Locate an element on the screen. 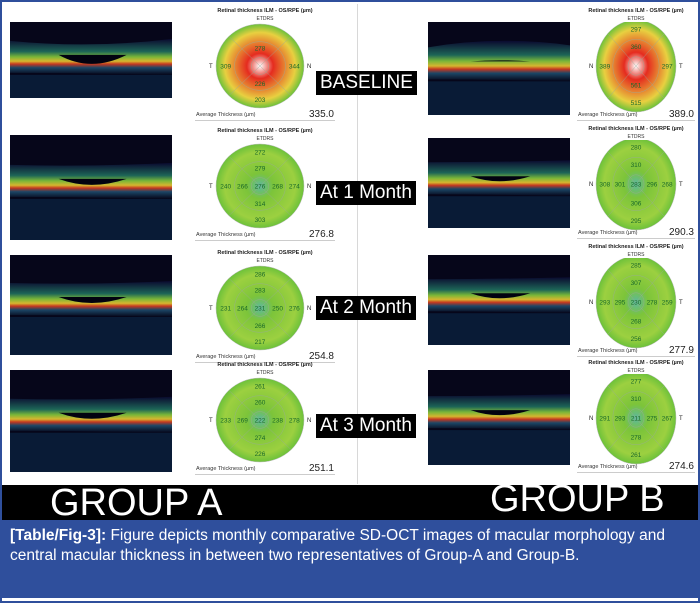 This screenshot has width=700, height=603. sector-thickness-value: 389 is located at coordinates (604, 66).